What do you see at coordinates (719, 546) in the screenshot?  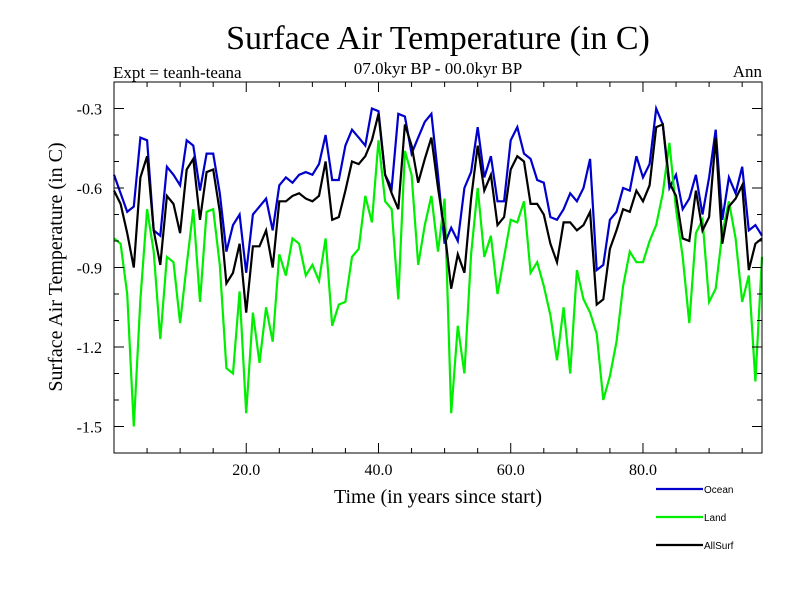 I see `legend-label-allsurf: AllSurf` at bounding box center [719, 546].